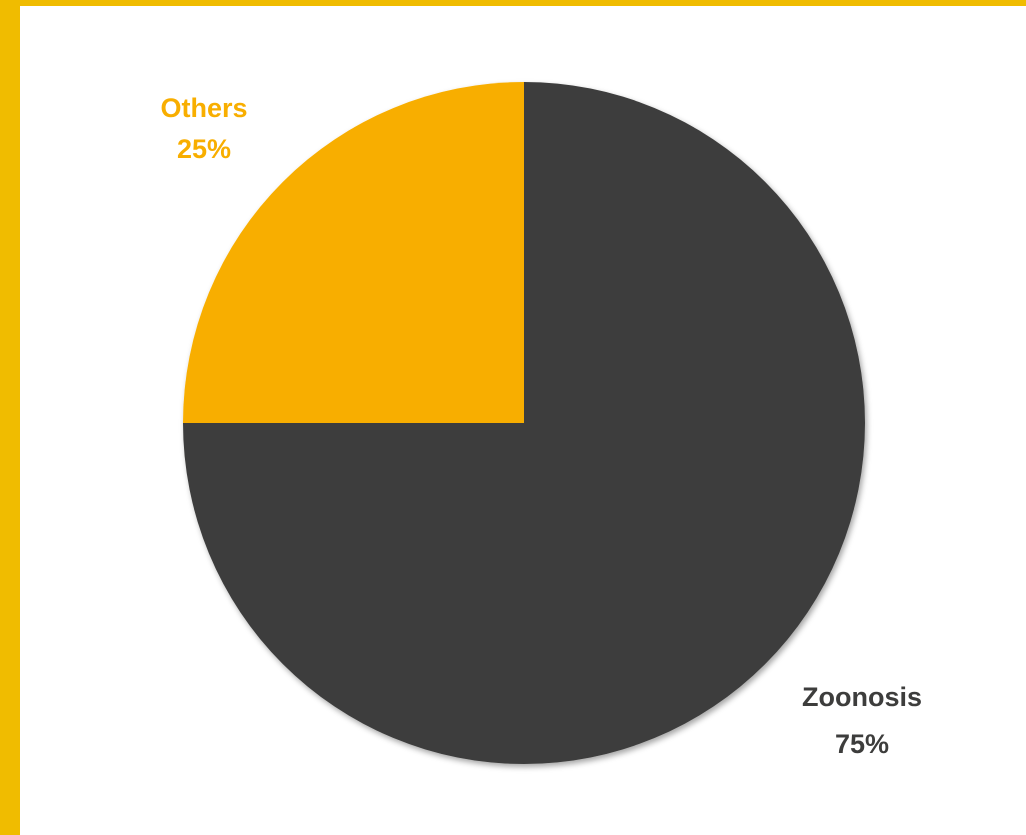  I want to click on slice-label-zoonosis-name: Zoonosis, so click(862, 697).